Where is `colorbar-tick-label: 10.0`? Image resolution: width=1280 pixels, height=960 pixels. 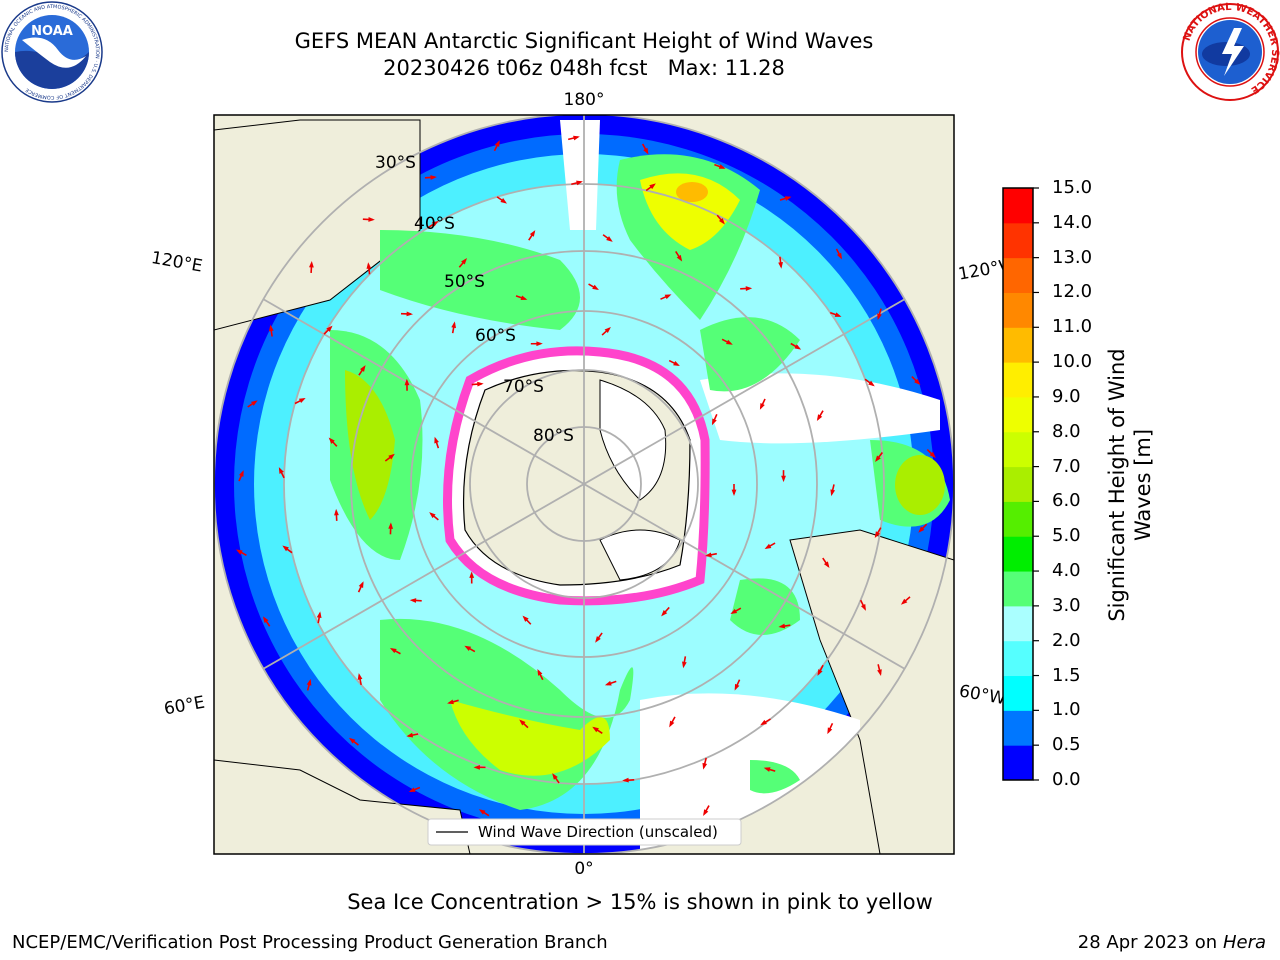 colorbar-tick-label: 10.0 is located at coordinates (1072, 362).